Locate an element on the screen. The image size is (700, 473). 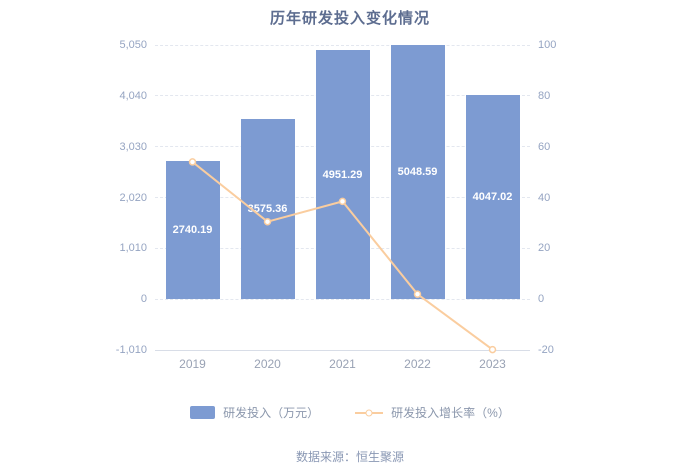
chart-title: 历年研发投入变化情况 is located at coordinates (349, 18).